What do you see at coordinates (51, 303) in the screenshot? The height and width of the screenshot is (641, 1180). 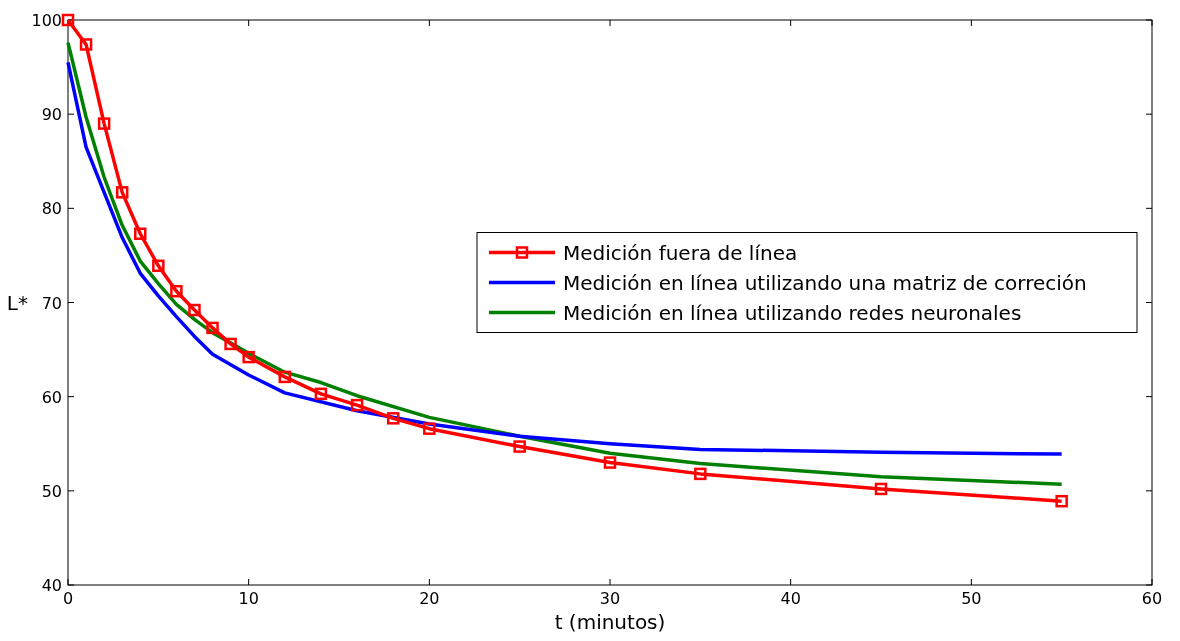 I see `y-tick-label: 70` at bounding box center [51, 303].